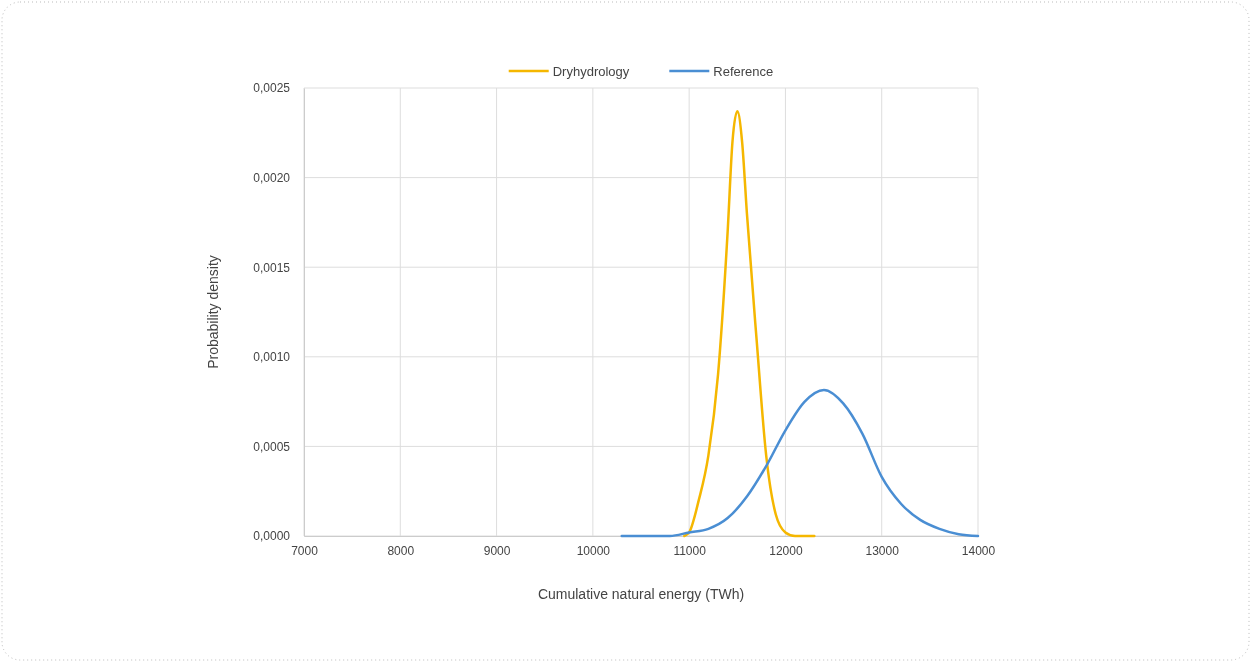 Image resolution: width=1251 pixels, height=662 pixels. Describe the element at coordinates (305, 550) in the screenshot. I see `x-tick-label: 7000` at that location.